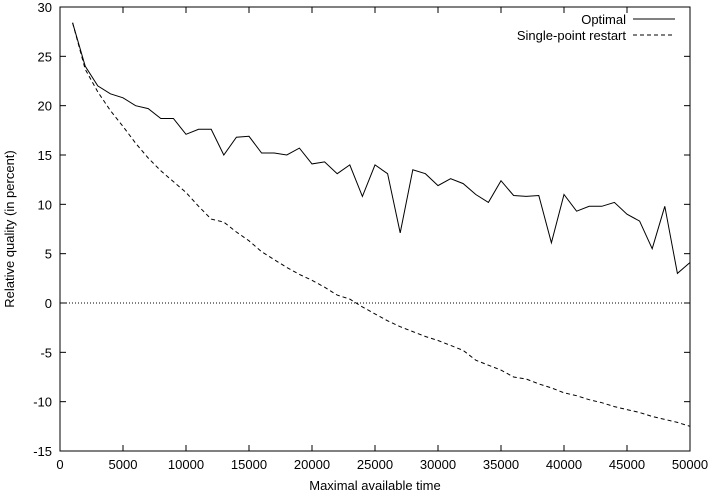 The height and width of the screenshot is (499, 712). I want to click on x-tick-label: 50000, so click(690, 464).